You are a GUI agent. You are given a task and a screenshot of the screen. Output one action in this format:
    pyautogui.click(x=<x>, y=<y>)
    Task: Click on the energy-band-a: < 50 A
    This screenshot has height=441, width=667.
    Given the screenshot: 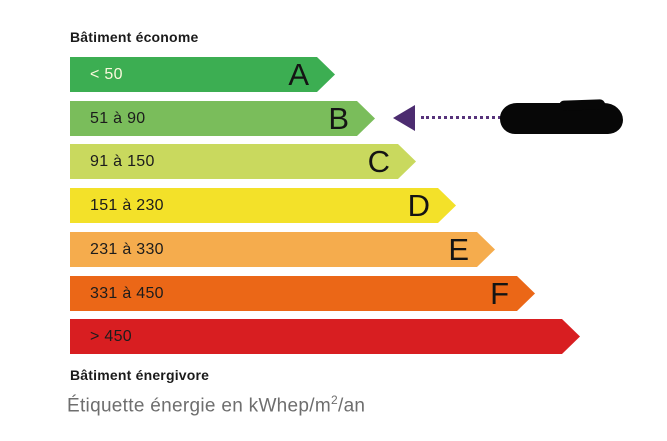 What is the action you would take?
    pyautogui.click(x=202, y=74)
    